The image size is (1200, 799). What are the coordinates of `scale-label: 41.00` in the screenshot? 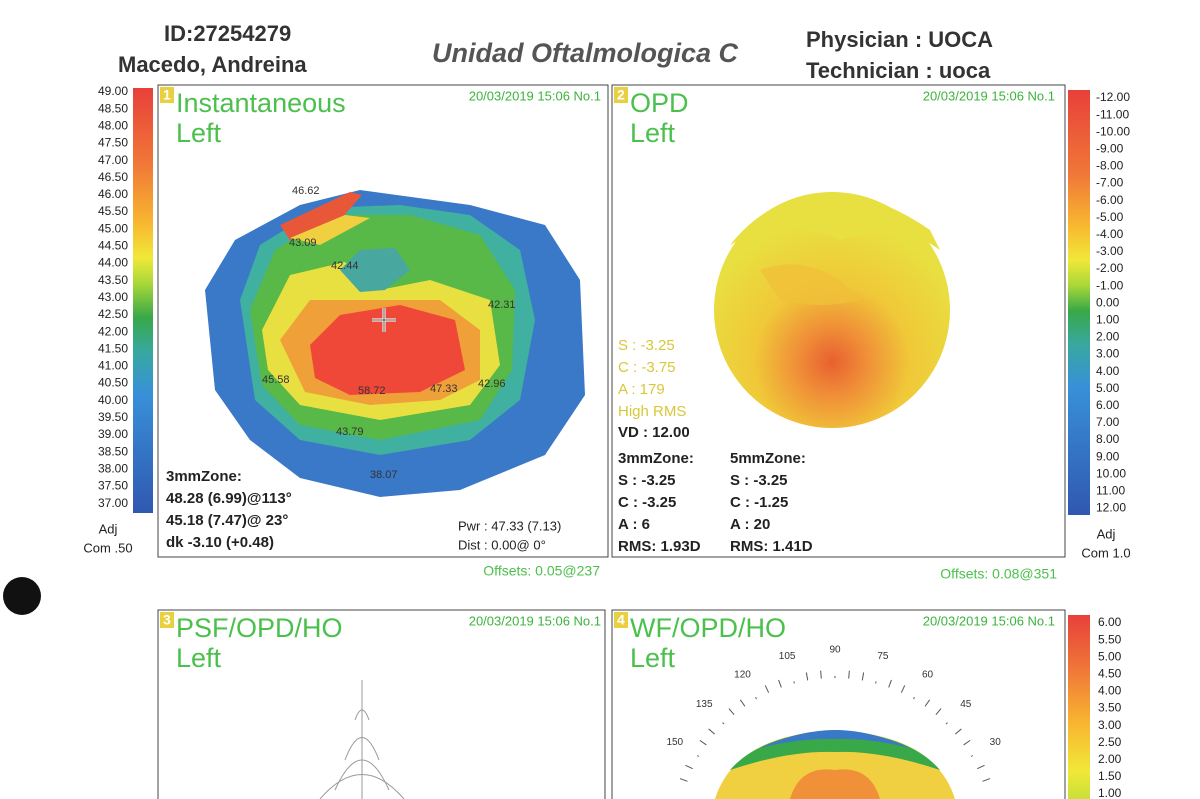 It's located at (113, 366).